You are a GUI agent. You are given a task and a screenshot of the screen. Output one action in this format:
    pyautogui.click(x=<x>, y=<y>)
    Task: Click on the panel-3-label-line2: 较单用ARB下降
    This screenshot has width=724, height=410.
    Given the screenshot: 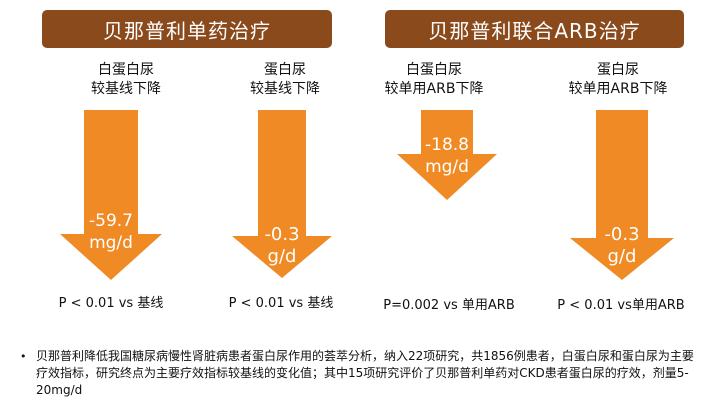 What is the action you would take?
    pyautogui.click(x=434, y=89)
    